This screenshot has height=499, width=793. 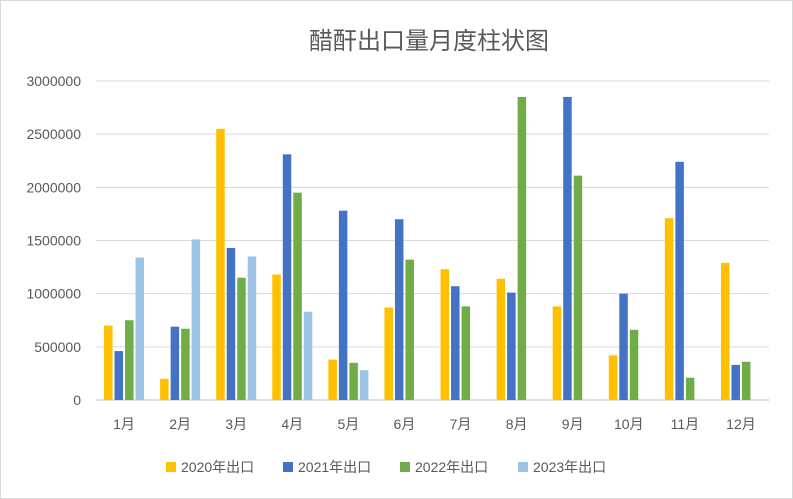 I want to click on y-tick-label: 3000000, so click(x=53, y=81).